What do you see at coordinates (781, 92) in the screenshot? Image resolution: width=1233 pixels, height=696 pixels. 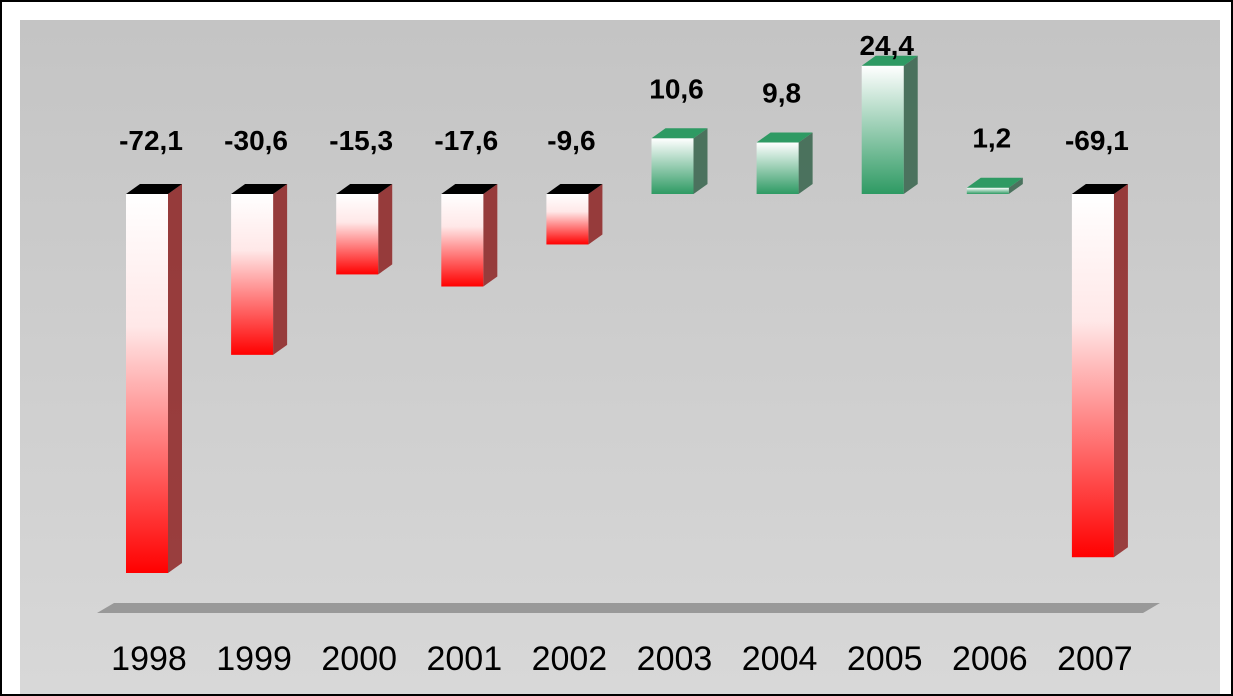 I see `value-label: 9,8` at bounding box center [781, 92].